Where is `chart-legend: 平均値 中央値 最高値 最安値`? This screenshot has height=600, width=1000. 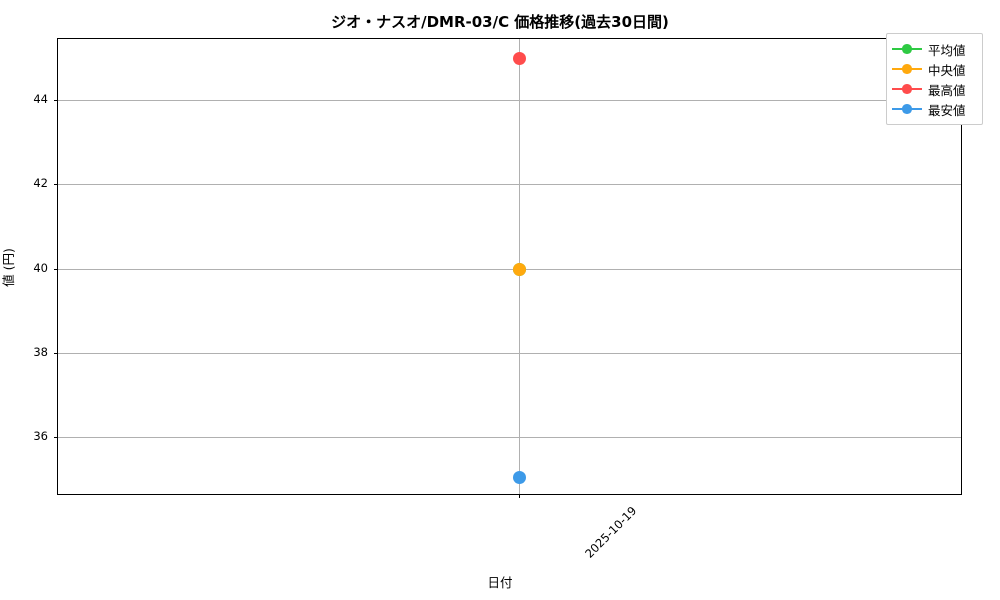
chart-legend: 平均値 中央値 最高値 最安値 is located at coordinates (934, 79).